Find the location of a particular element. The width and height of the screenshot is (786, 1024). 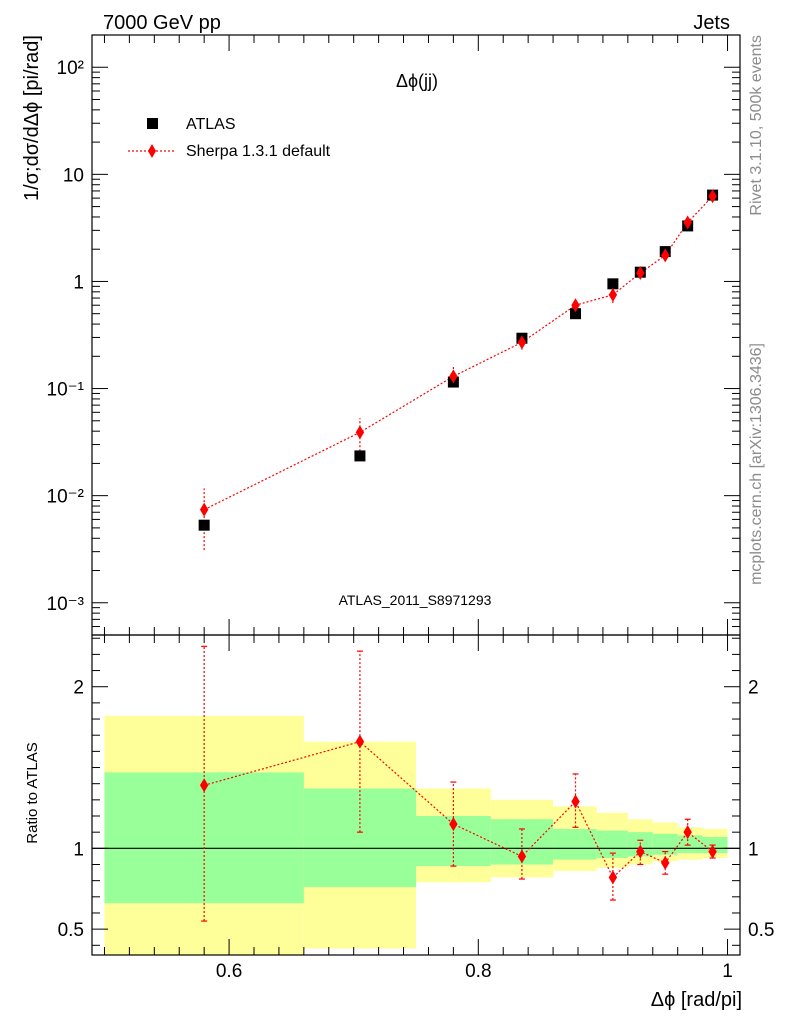

x-axis-label: Δϕ [rad/pi] is located at coordinates (696, 1000).